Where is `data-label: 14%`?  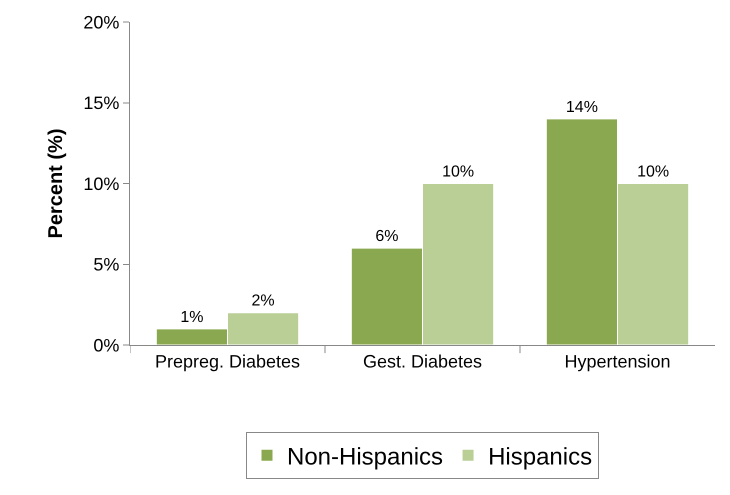
data-label: 14% is located at coordinates (582, 107).